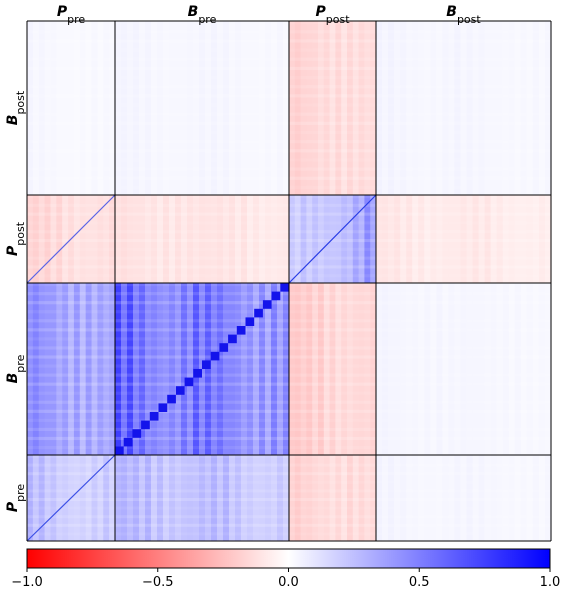 The height and width of the screenshot is (594, 569). Describe the element at coordinates (71, 108) in the screenshot. I see `block-r0-c0` at that location.